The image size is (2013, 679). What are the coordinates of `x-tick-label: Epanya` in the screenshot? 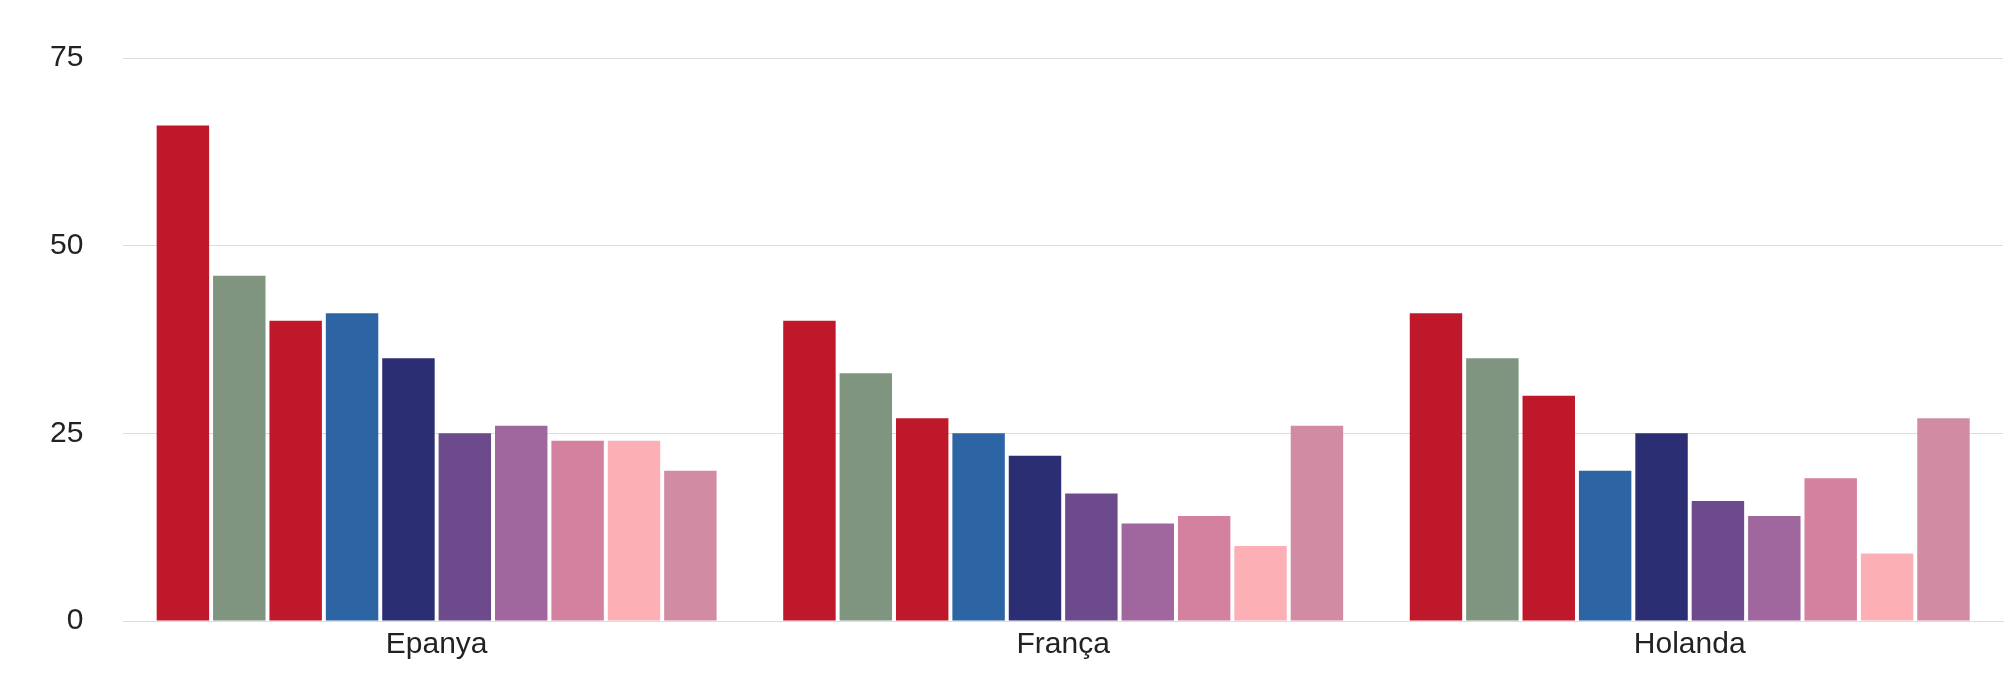 It's located at (436, 643).